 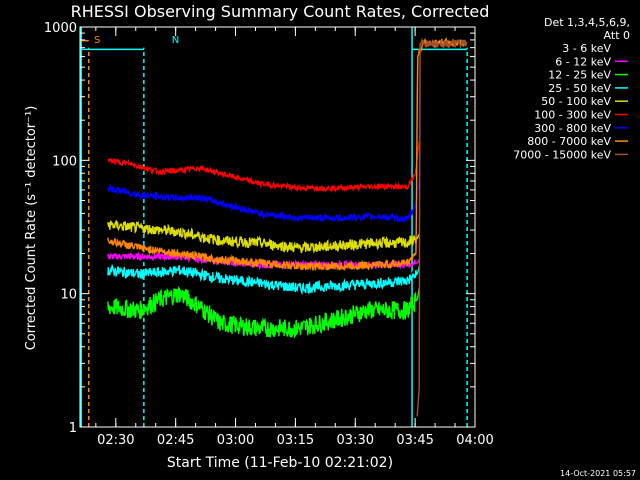 I want to click on legend-label: 25 - 50 keV, so click(x=579, y=88).